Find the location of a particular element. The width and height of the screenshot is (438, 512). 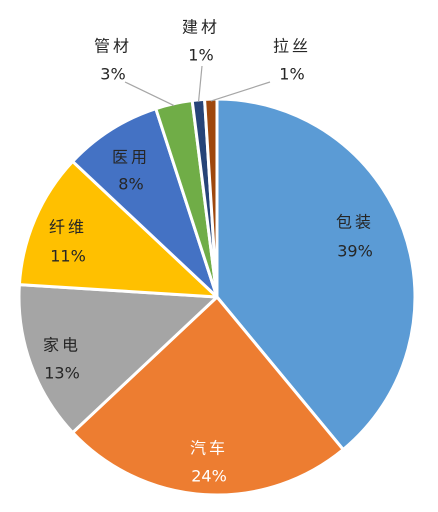

slice-percent-label: 3% is located at coordinates (112, 74).